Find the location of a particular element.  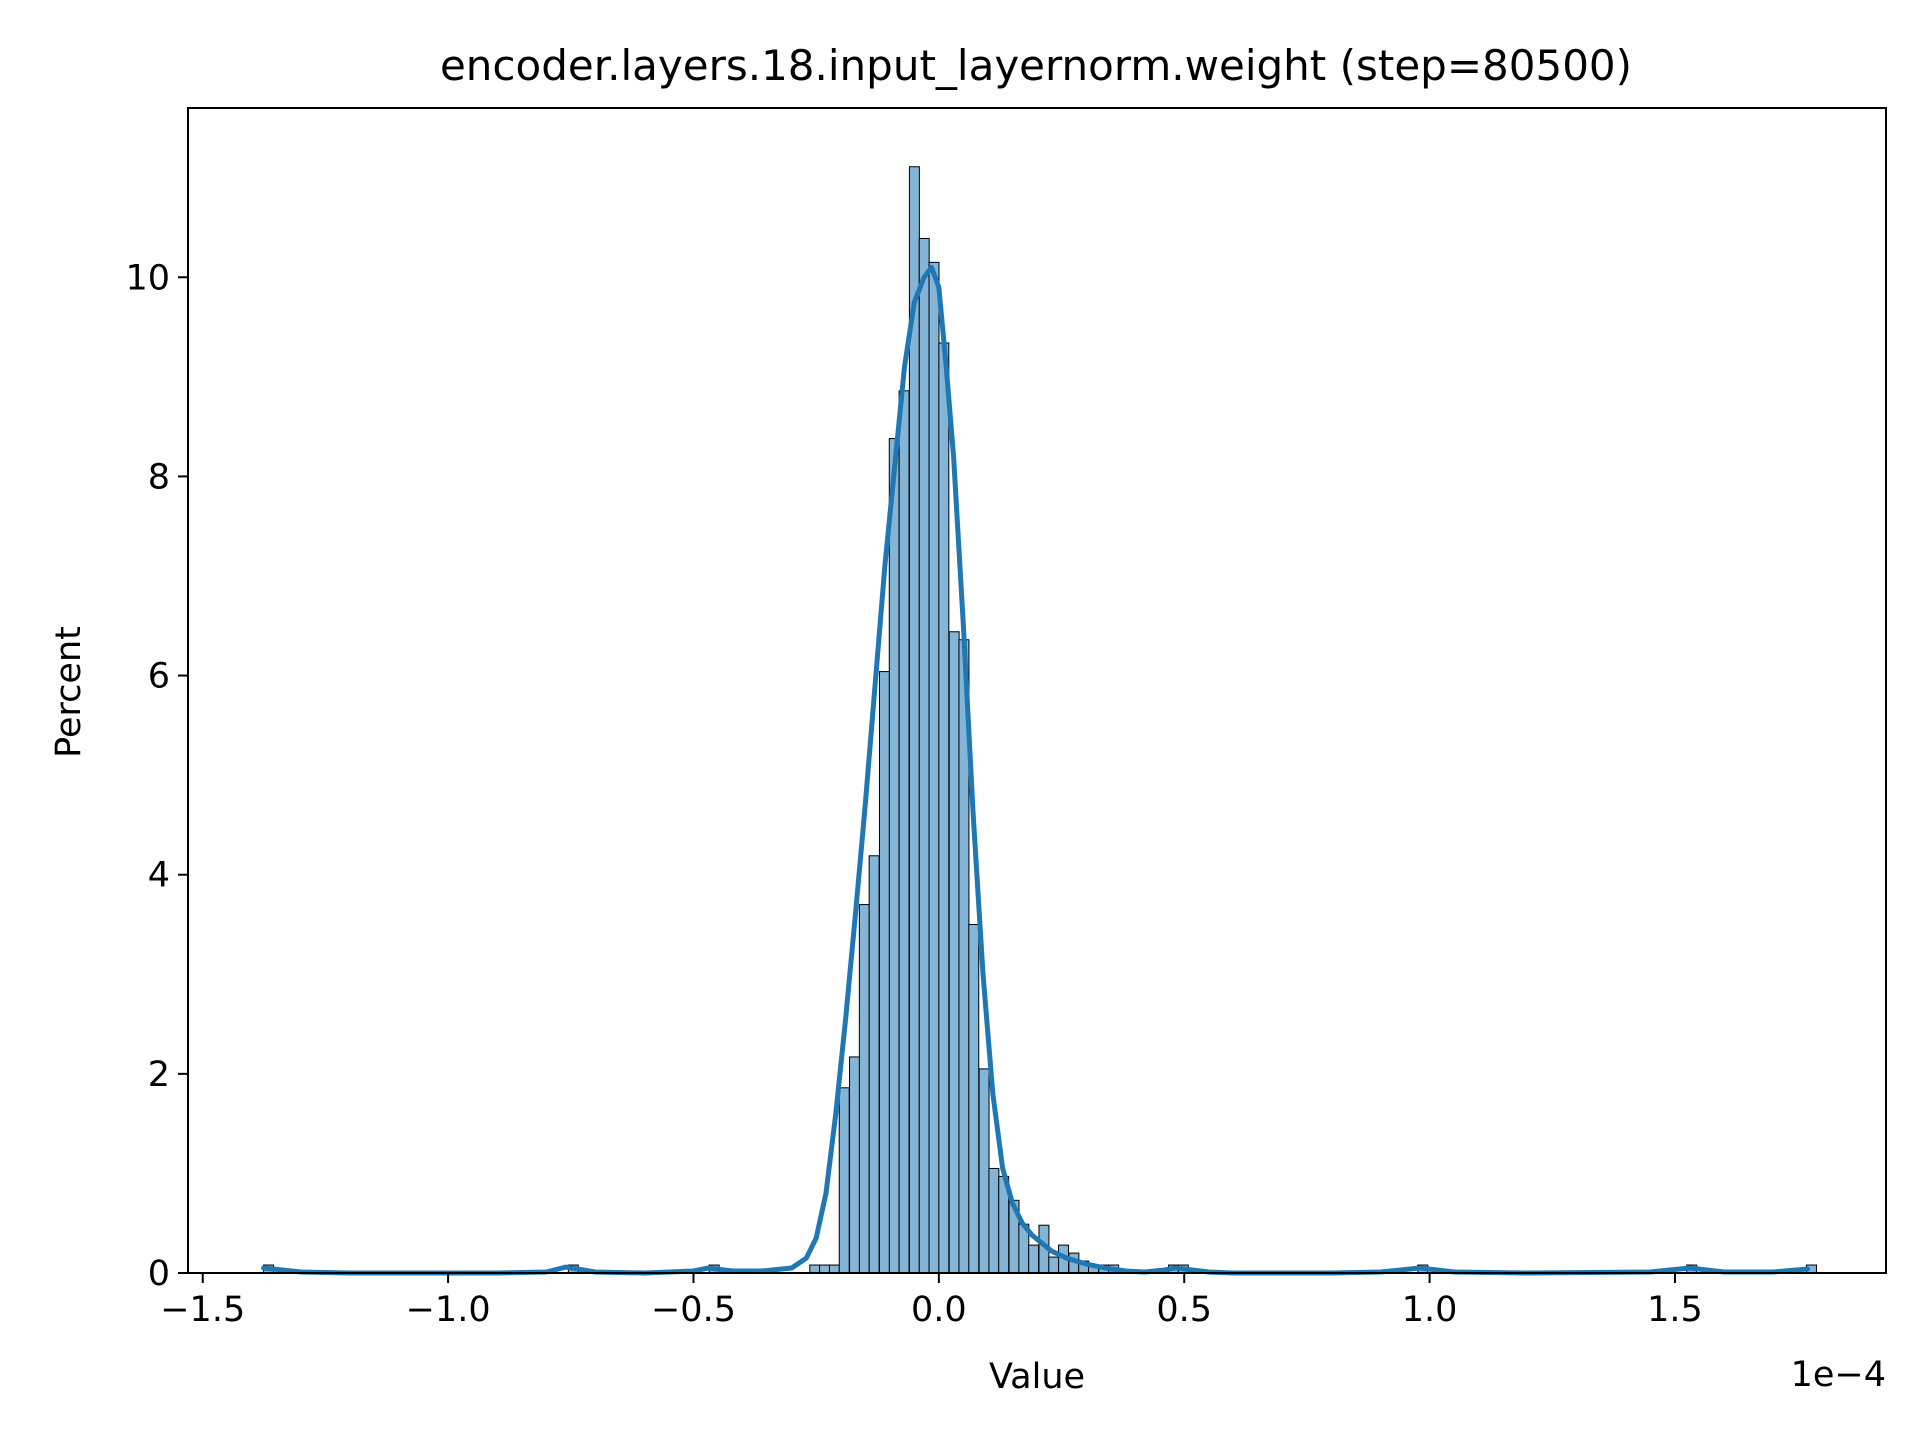

y-tick-label: 6 is located at coordinates (159, 677).